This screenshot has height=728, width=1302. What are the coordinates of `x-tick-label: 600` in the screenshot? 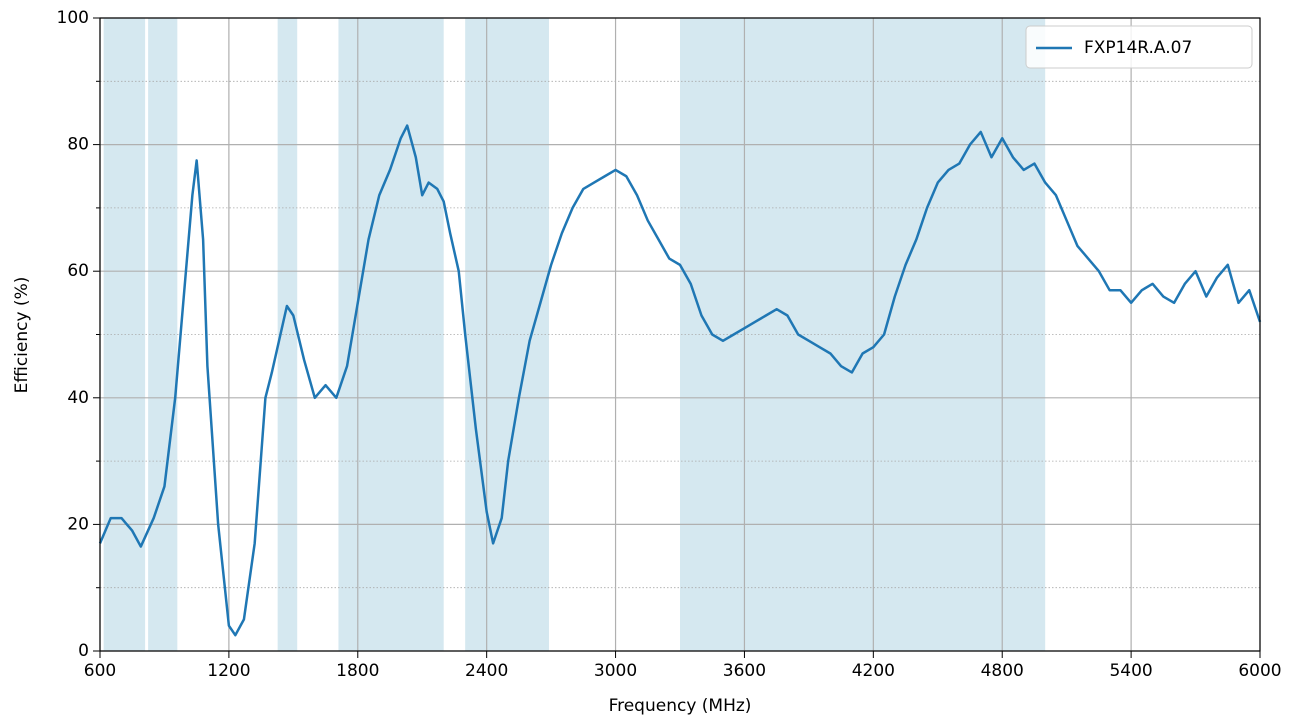 It's located at (100, 671).